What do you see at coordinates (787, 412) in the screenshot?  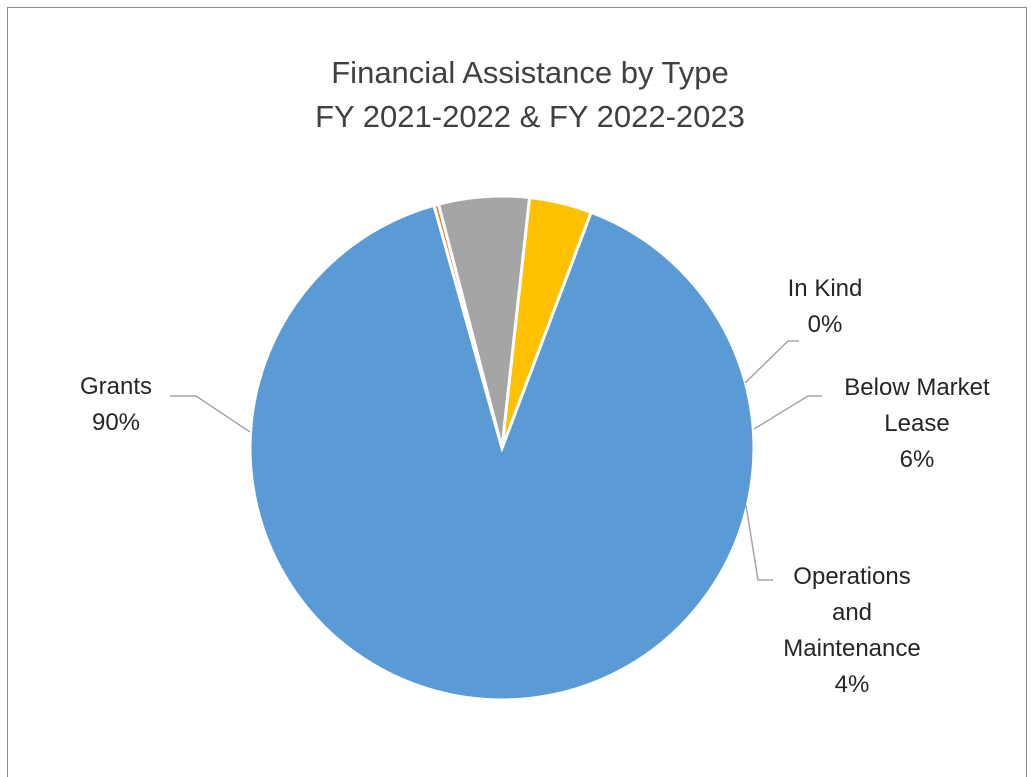 I see `leader-line-below-market-lease` at bounding box center [787, 412].